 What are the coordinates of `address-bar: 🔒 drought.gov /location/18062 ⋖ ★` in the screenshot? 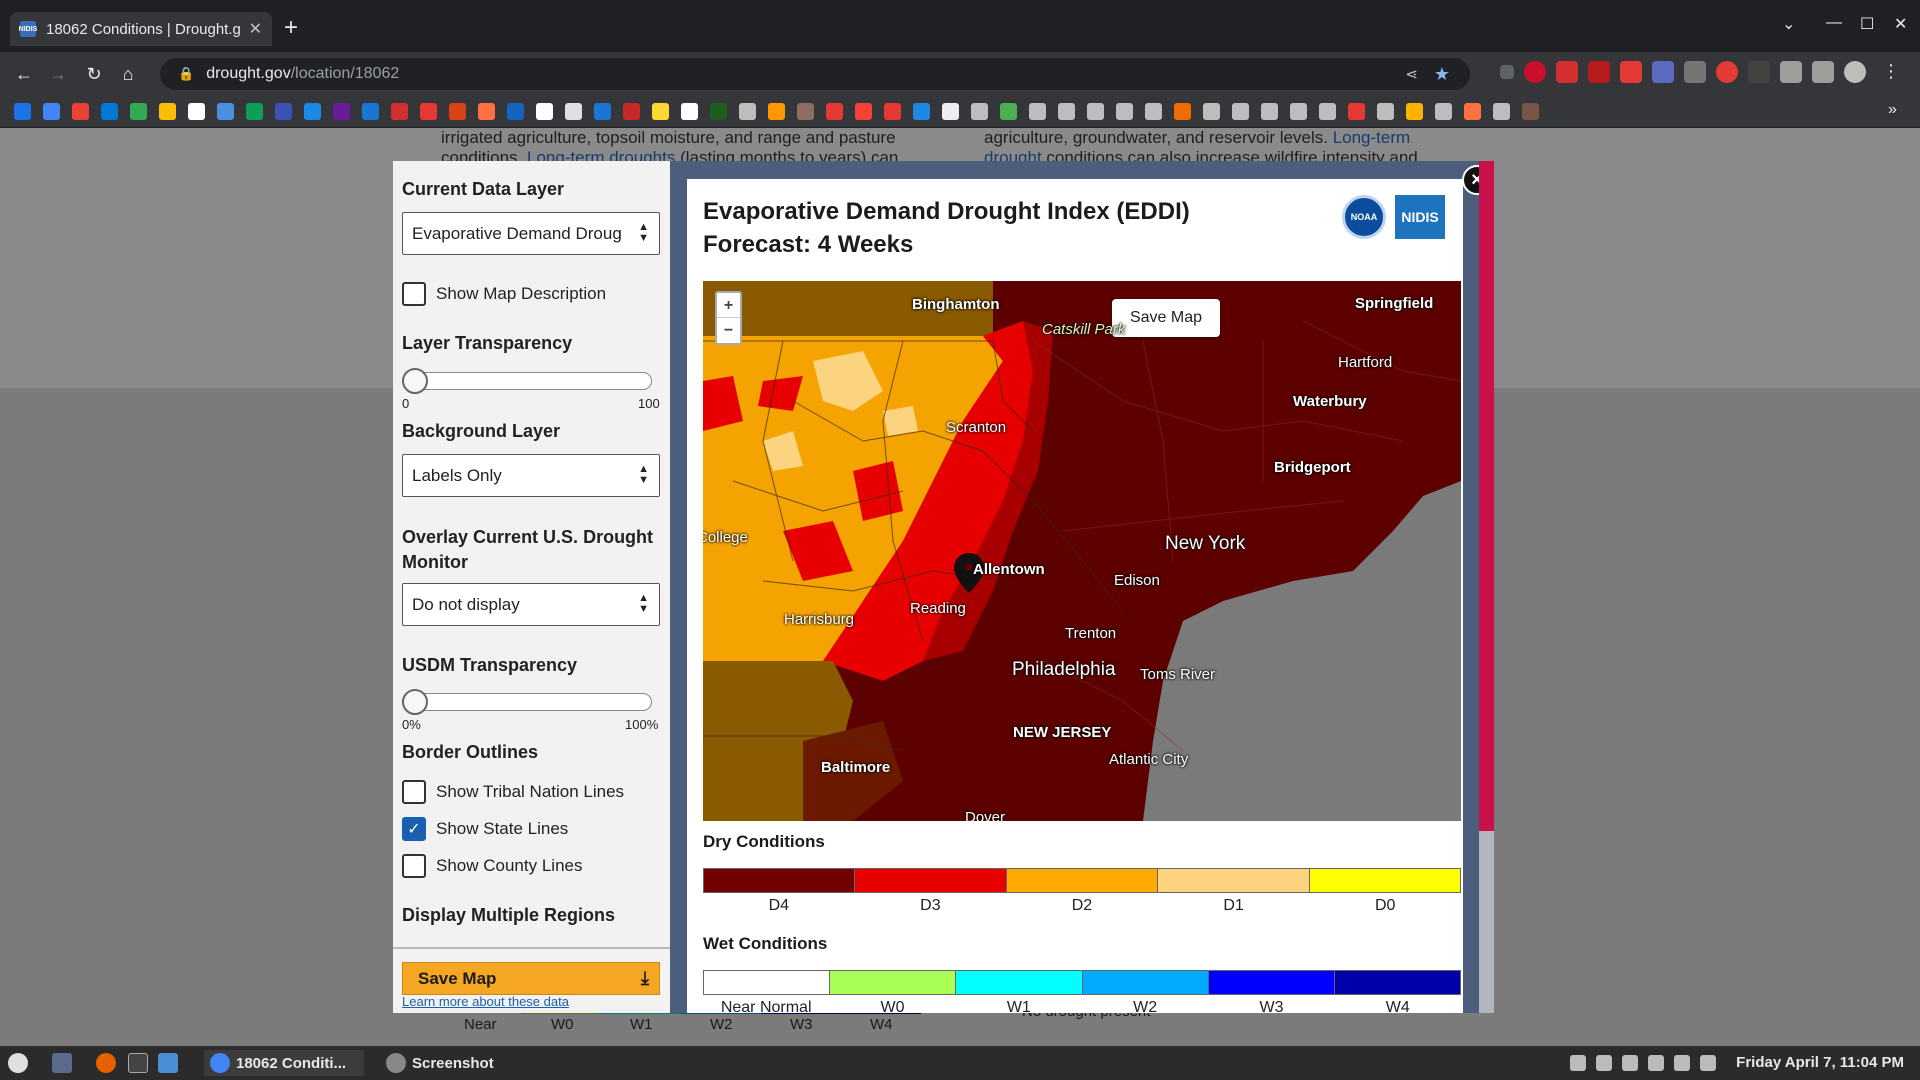 It's located at (815, 74).